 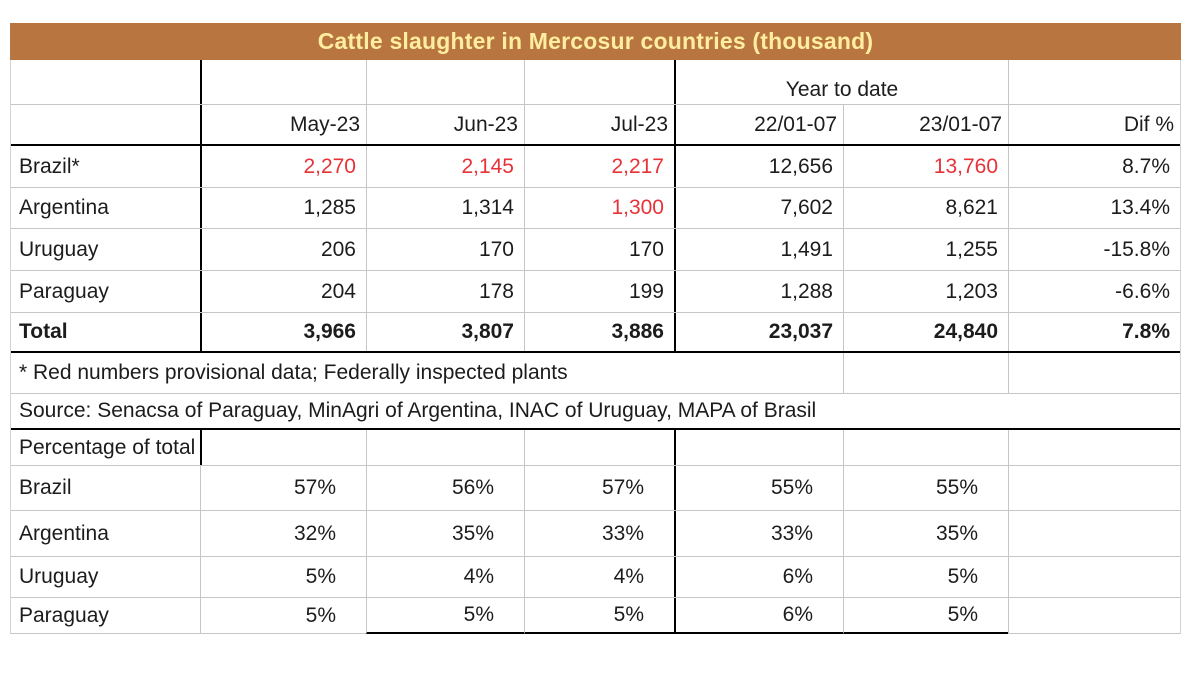 I want to click on pct-jul23: 5%, so click(x=599, y=616).